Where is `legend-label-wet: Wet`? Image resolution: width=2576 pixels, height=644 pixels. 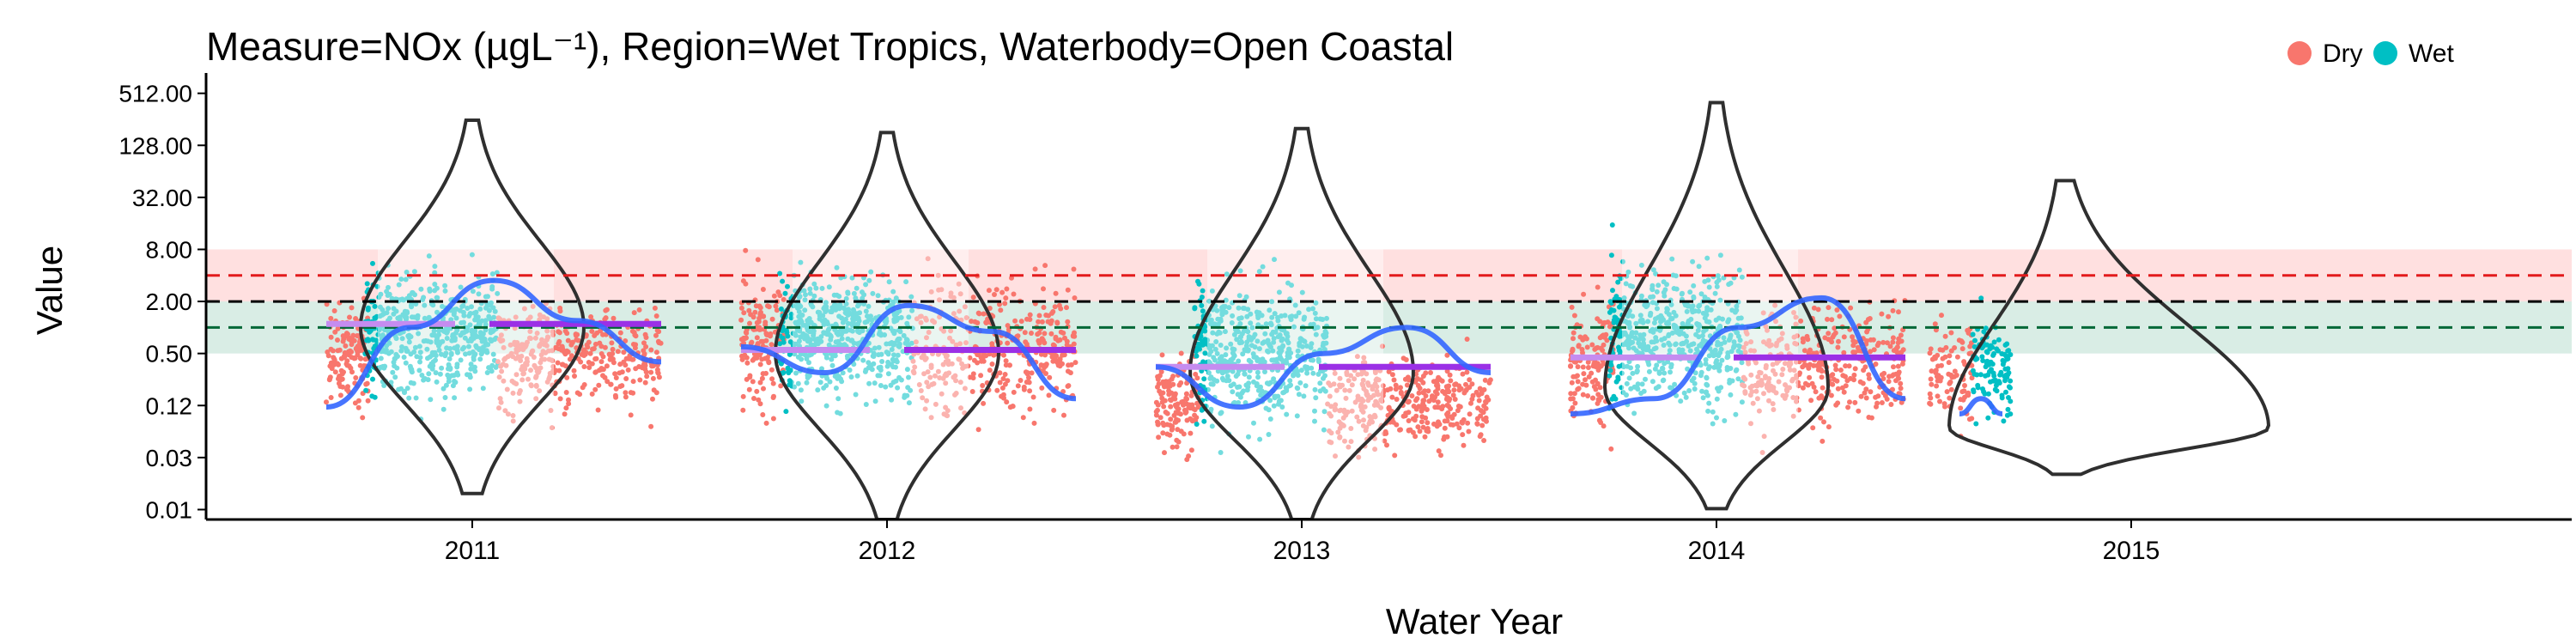 legend-label-wet: Wet is located at coordinates (2431, 53).